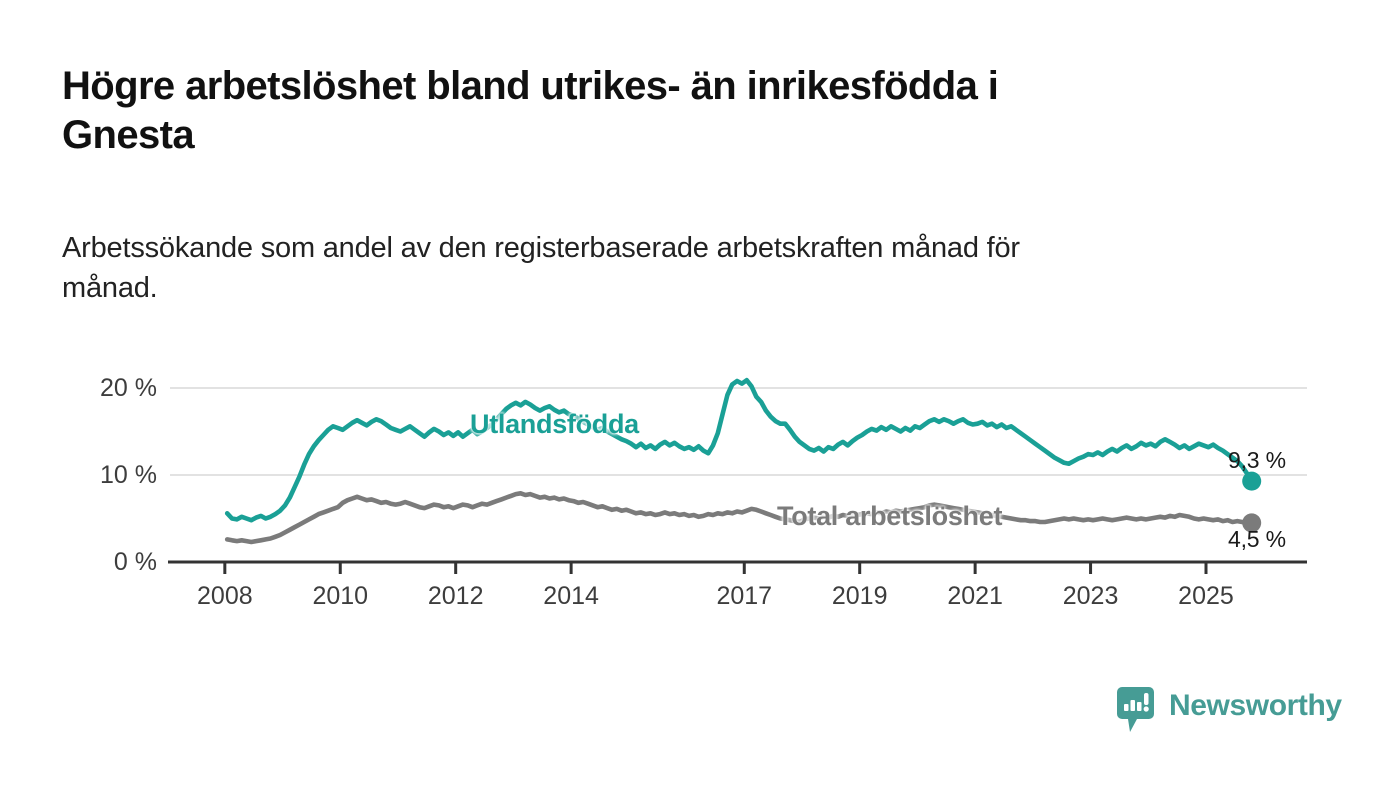 The height and width of the screenshot is (794, 1400). I want to click on newsworthy-logo-icon, so click(1135, 709).